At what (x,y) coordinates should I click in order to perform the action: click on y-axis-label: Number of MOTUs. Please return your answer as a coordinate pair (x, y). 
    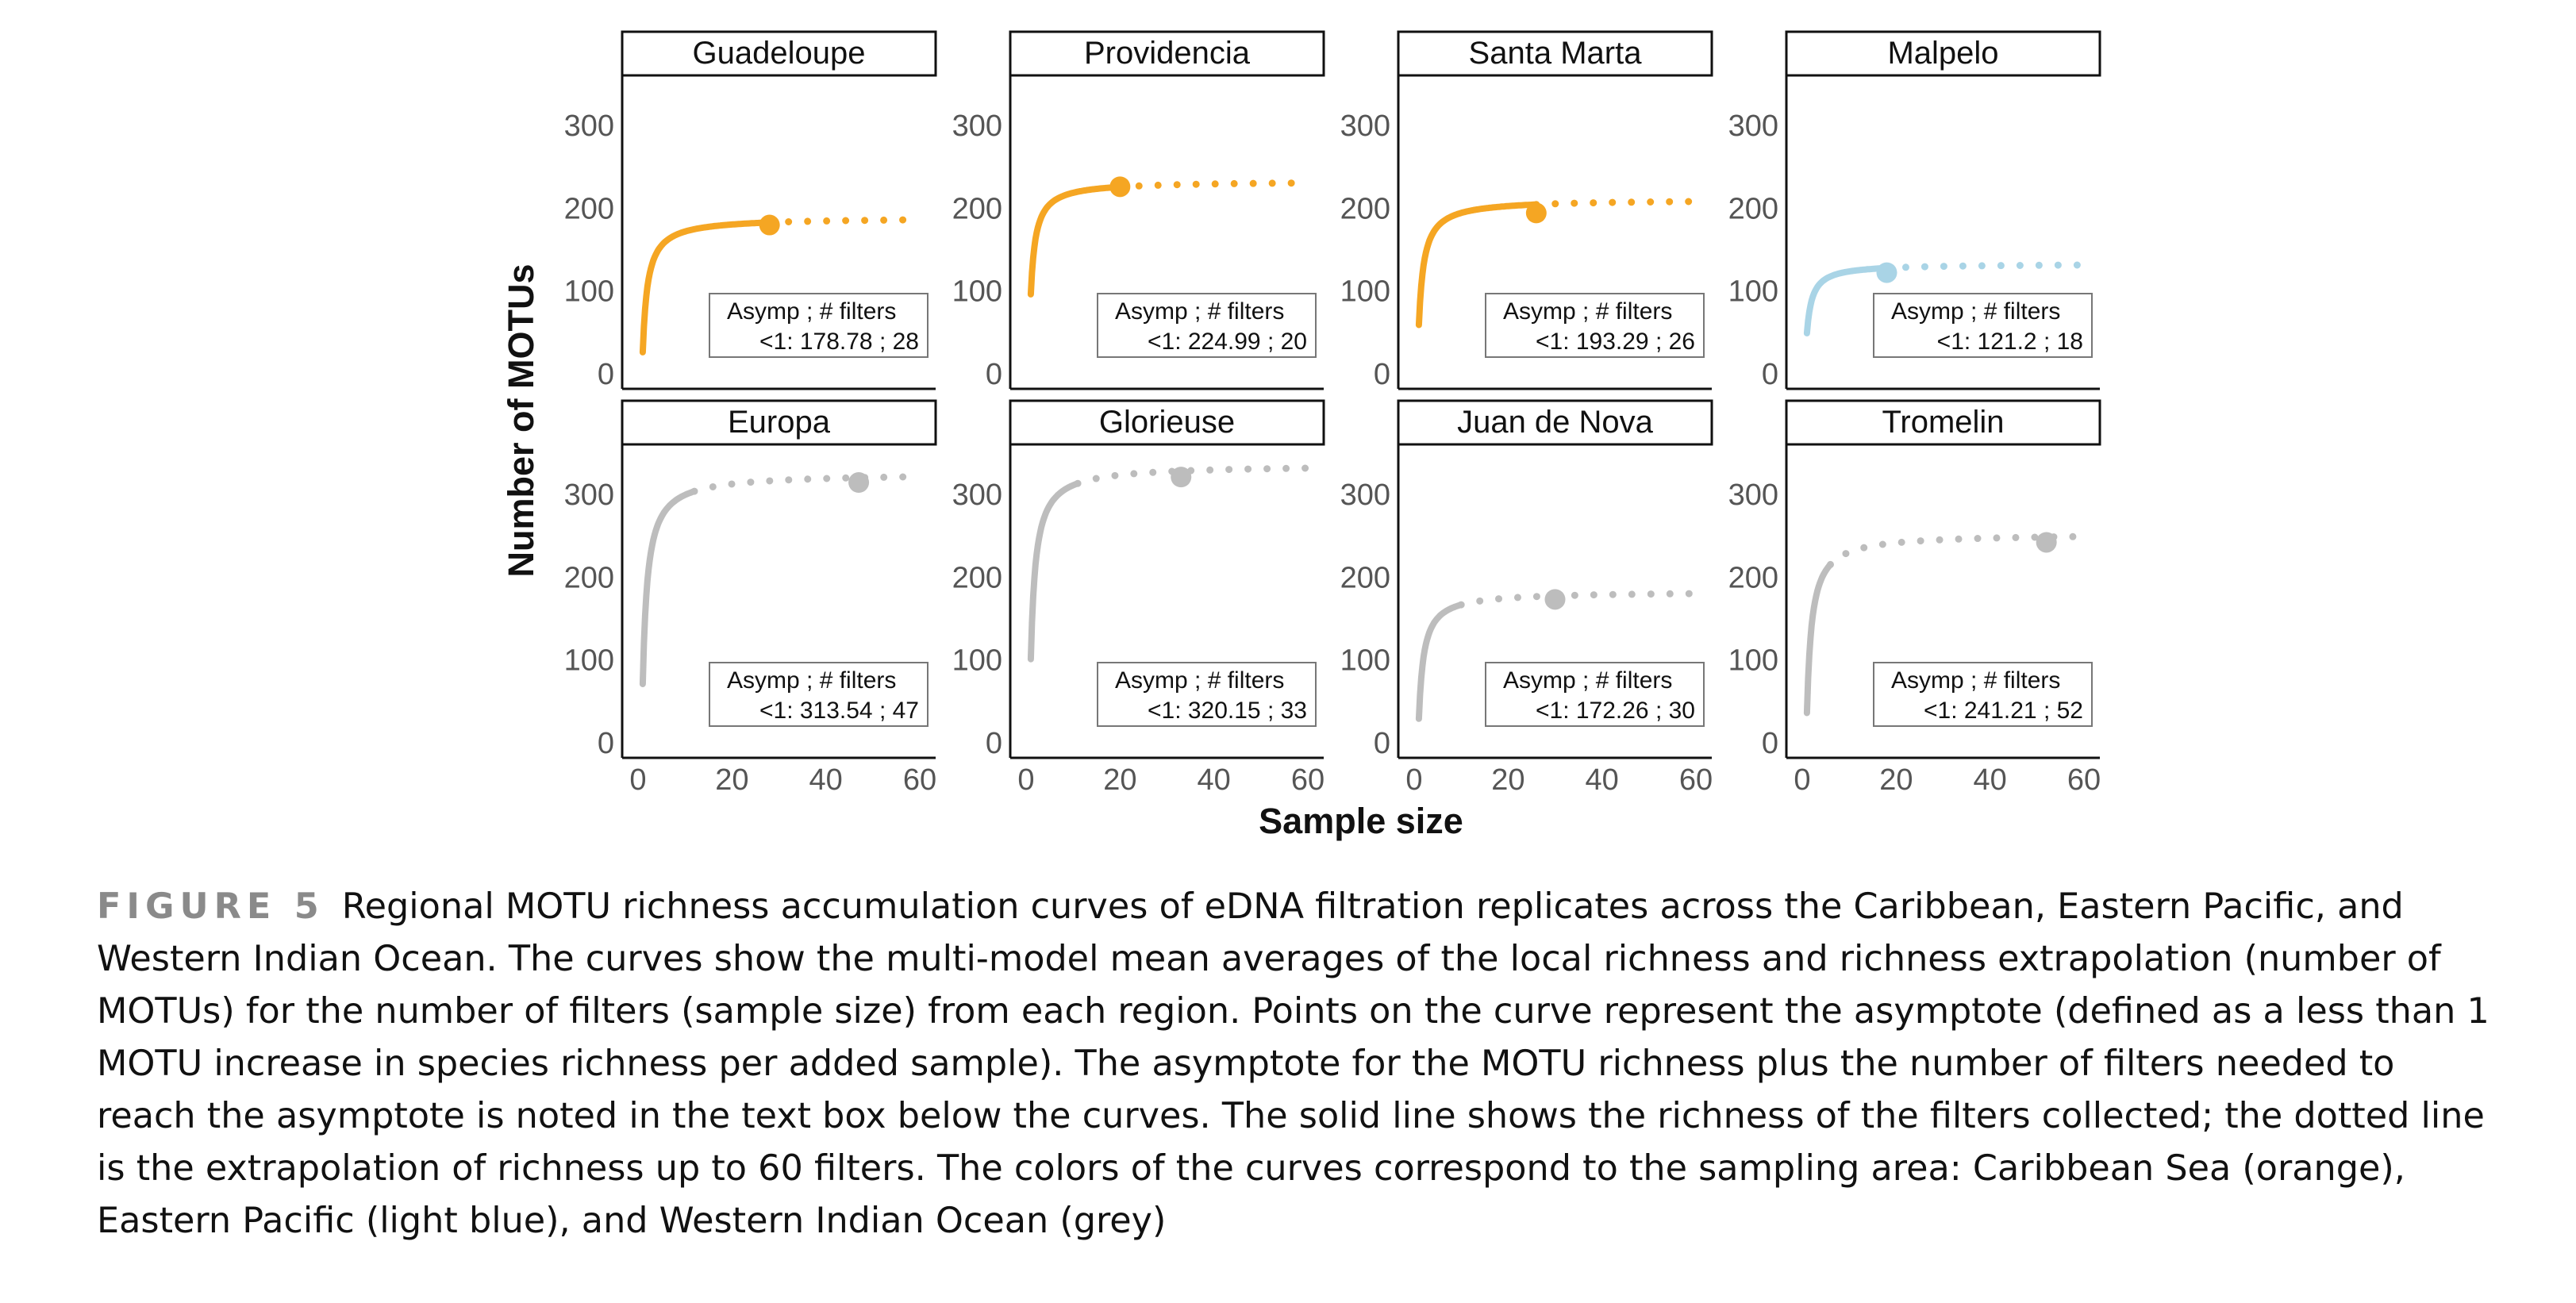
    Looking at the image, I should click on (521, 420).